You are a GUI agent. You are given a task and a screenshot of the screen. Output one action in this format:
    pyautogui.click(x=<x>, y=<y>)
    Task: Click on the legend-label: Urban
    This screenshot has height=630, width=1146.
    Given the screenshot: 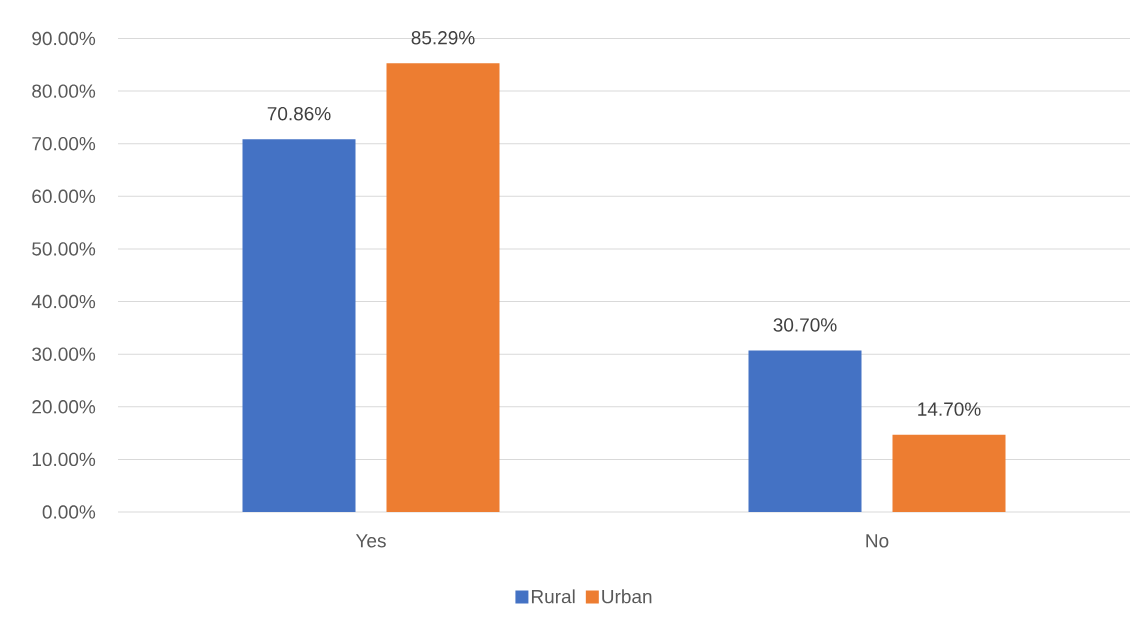 What is the action you would take?
    pyautogui.click(x=627, y=596)
    